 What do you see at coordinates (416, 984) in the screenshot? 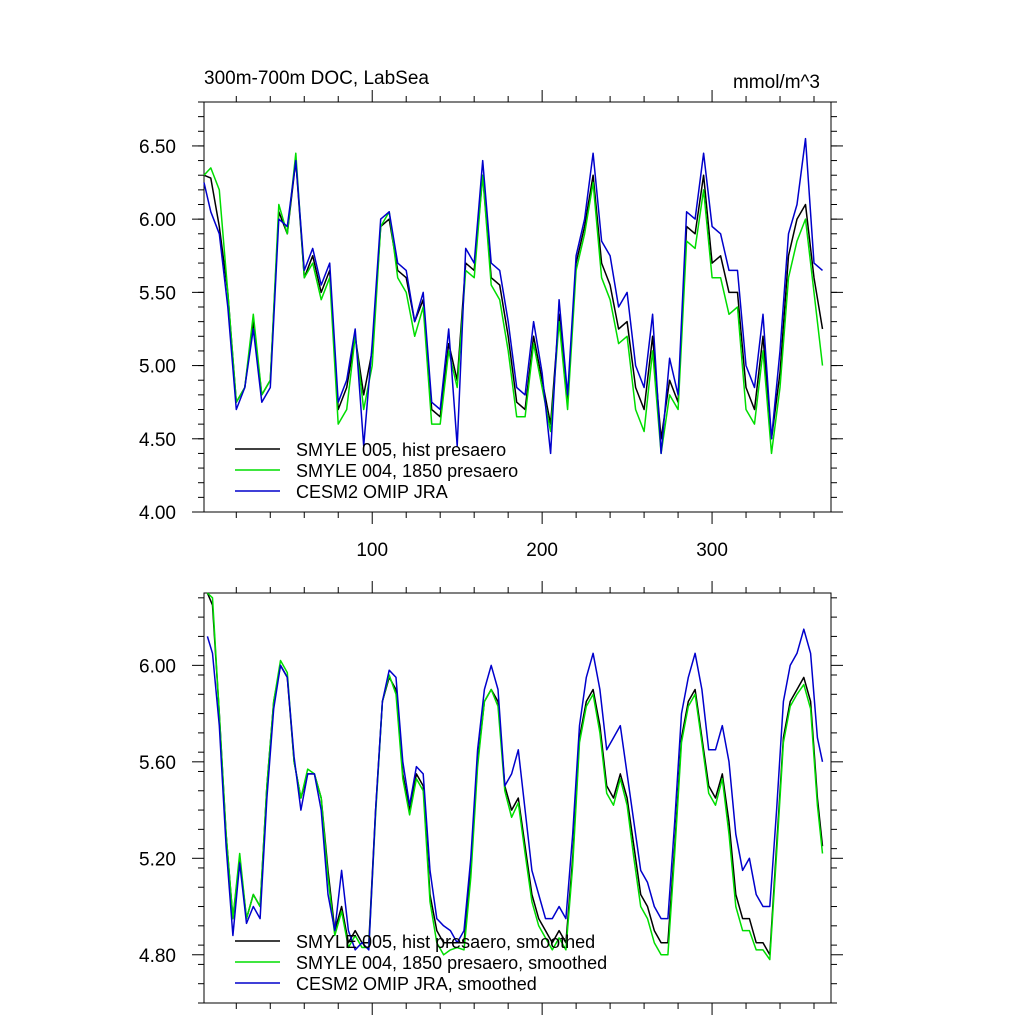
I see `bottom-legend-label-cesm2: CESM2 OMIP JRA, smoothed` at bounding box center [416, 984].